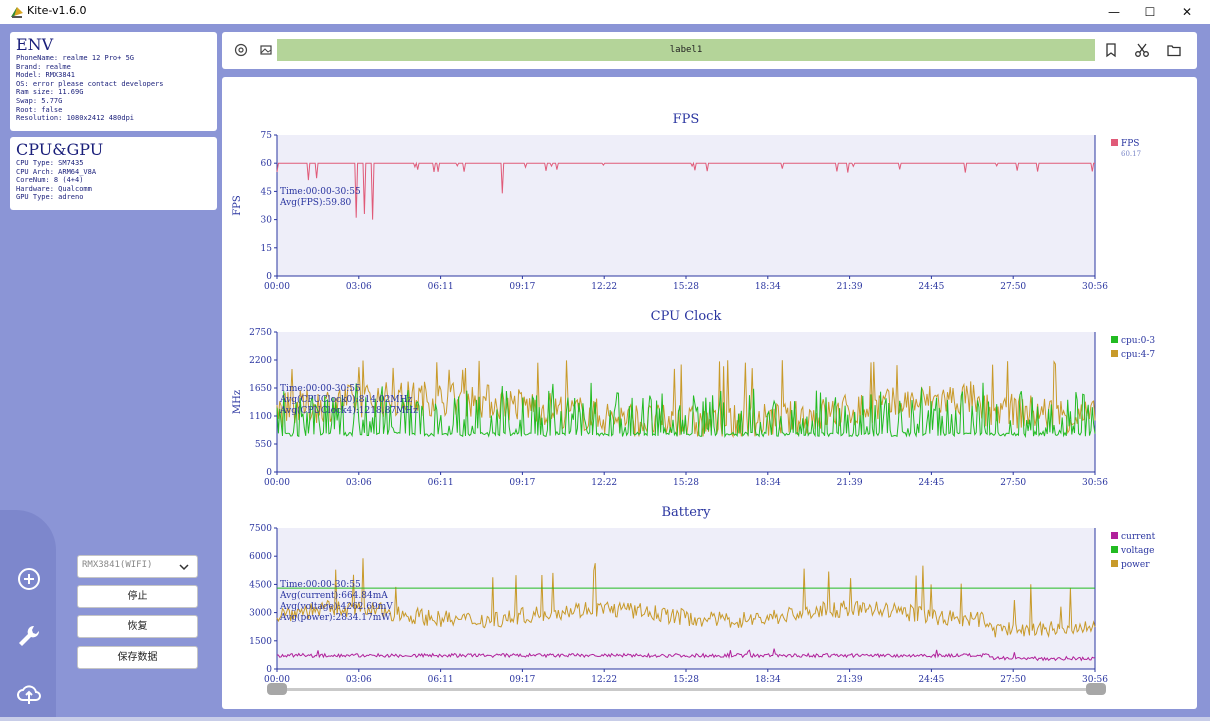 The height and width of the screenshot is (721, 1210). Describe the element at coordinates (605, 12) in the screenshot. I see `title-bar: Kite-v1.6.0 — ☐ ✕` at that location.